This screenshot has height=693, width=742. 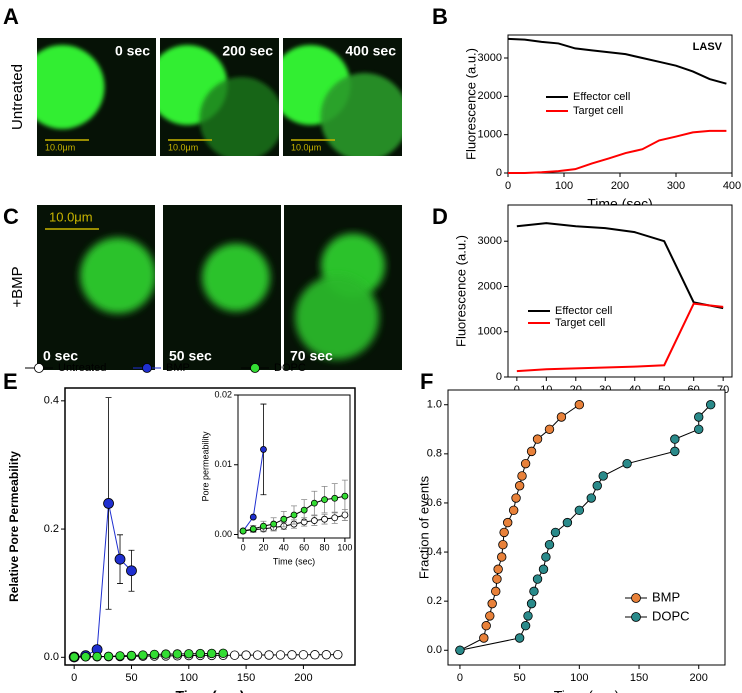 I want to click on panel-letter: D, so click(x=440, y=216).